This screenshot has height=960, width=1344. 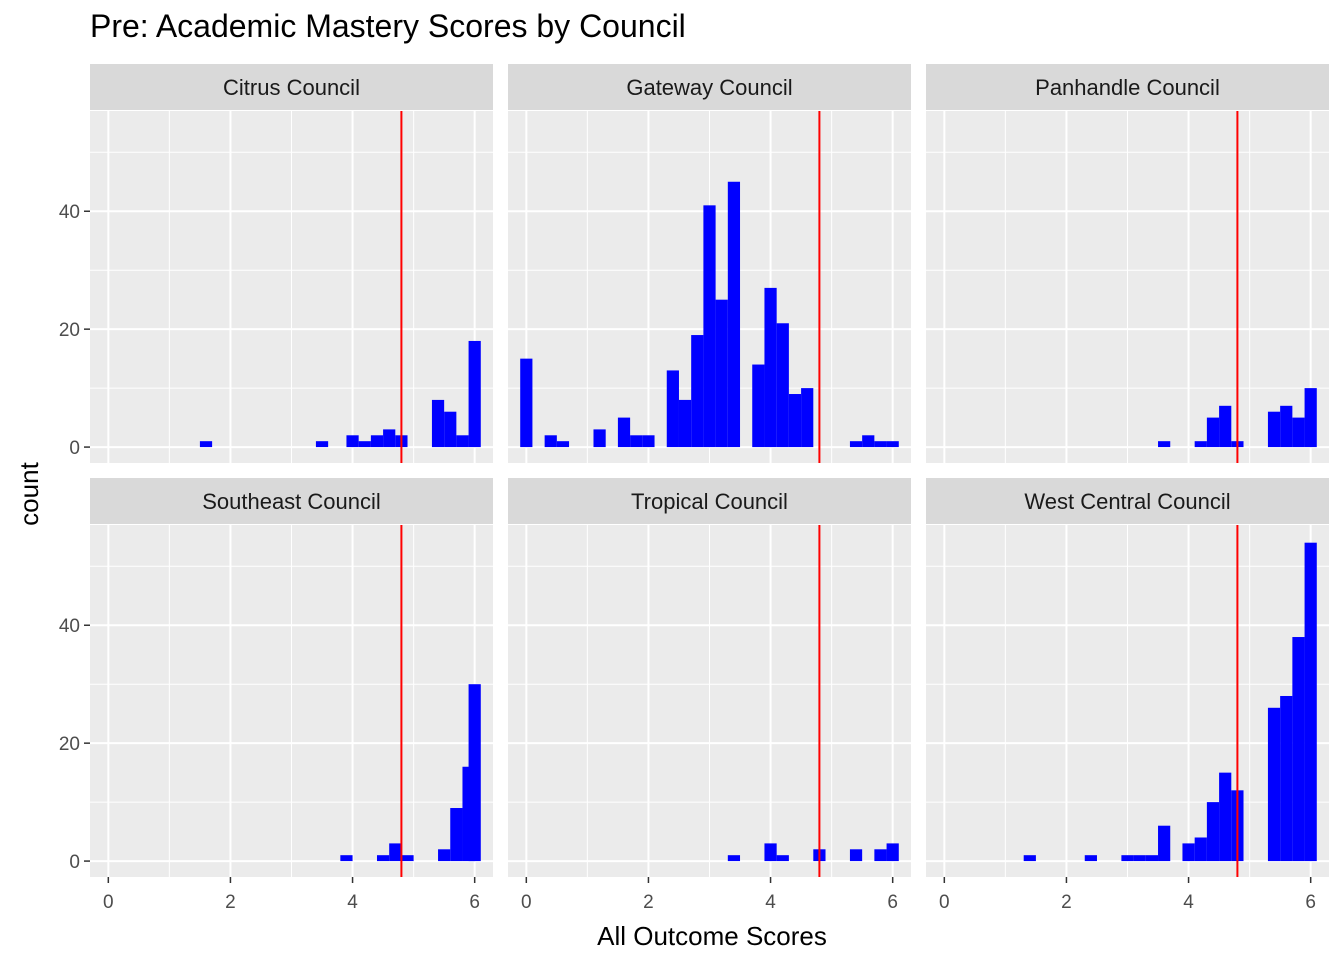 I want to click on panel-gateway-council: Gateway Council, so click(x=709, y=263).